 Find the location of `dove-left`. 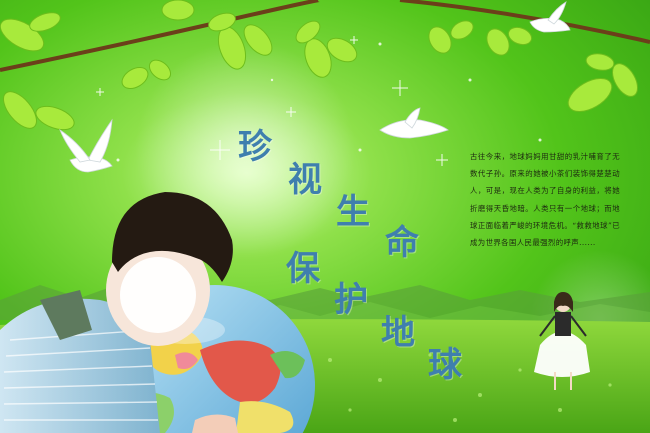

dove-left is located at coordinates (86, 145).